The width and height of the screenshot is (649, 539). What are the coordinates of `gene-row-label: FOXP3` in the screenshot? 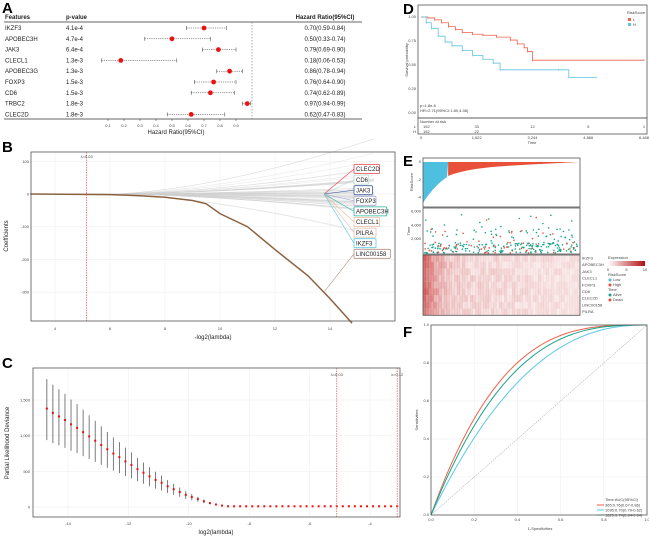 It's located at (589, 284).